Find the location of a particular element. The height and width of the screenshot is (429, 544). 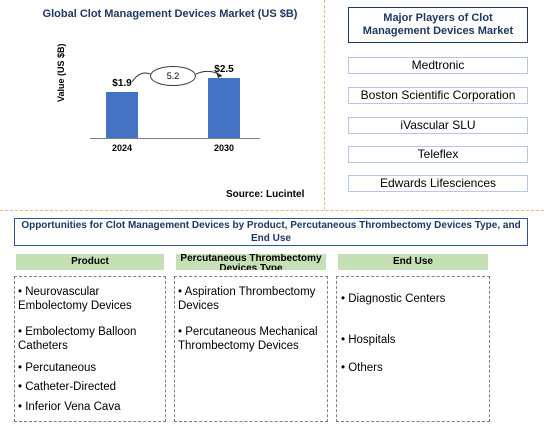

growth-rate-oval: 5.2 is located at coordinates (173, 76).